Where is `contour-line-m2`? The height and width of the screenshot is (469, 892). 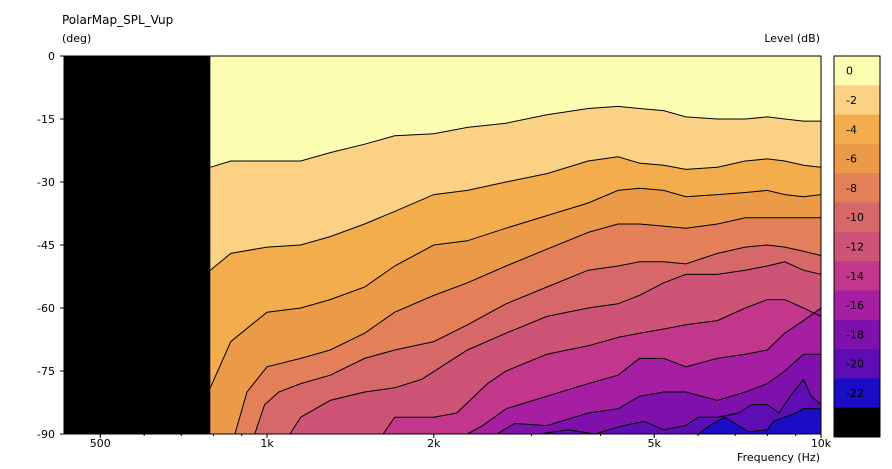 contour-line-m2 is located at coordinates (515, 136).